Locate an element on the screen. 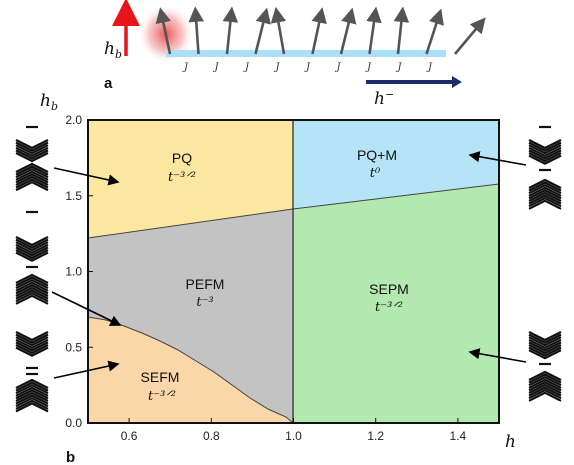  panel-a-hb-label: hb is located at coordinates (113, 50).